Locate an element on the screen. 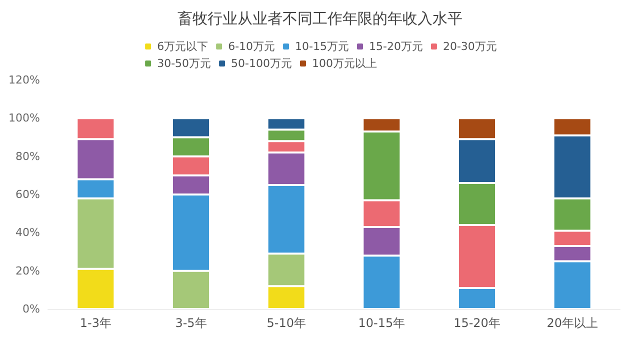 This screenshot has height=343, width=640. legend-label: 6-10万元 is located at coordinates (252, 46).